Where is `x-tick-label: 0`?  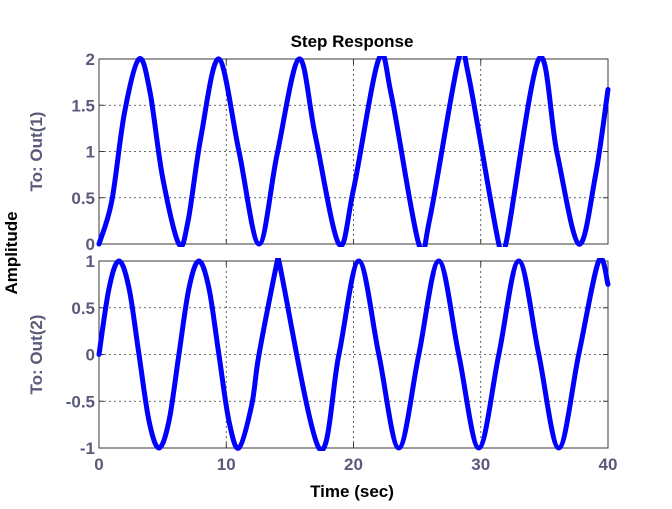
x-tick-label: 0 is located at coordinates (98, 464).